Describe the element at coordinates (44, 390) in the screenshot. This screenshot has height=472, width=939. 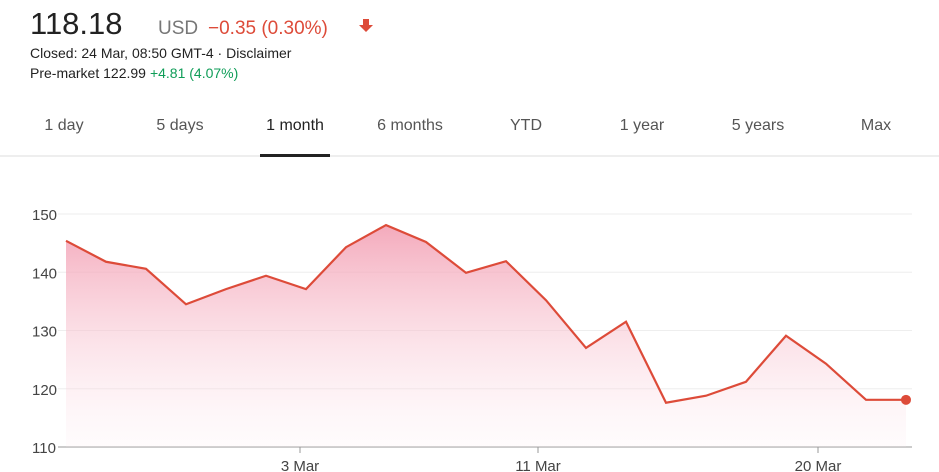
I see `y-tick-label: 120` at that location.